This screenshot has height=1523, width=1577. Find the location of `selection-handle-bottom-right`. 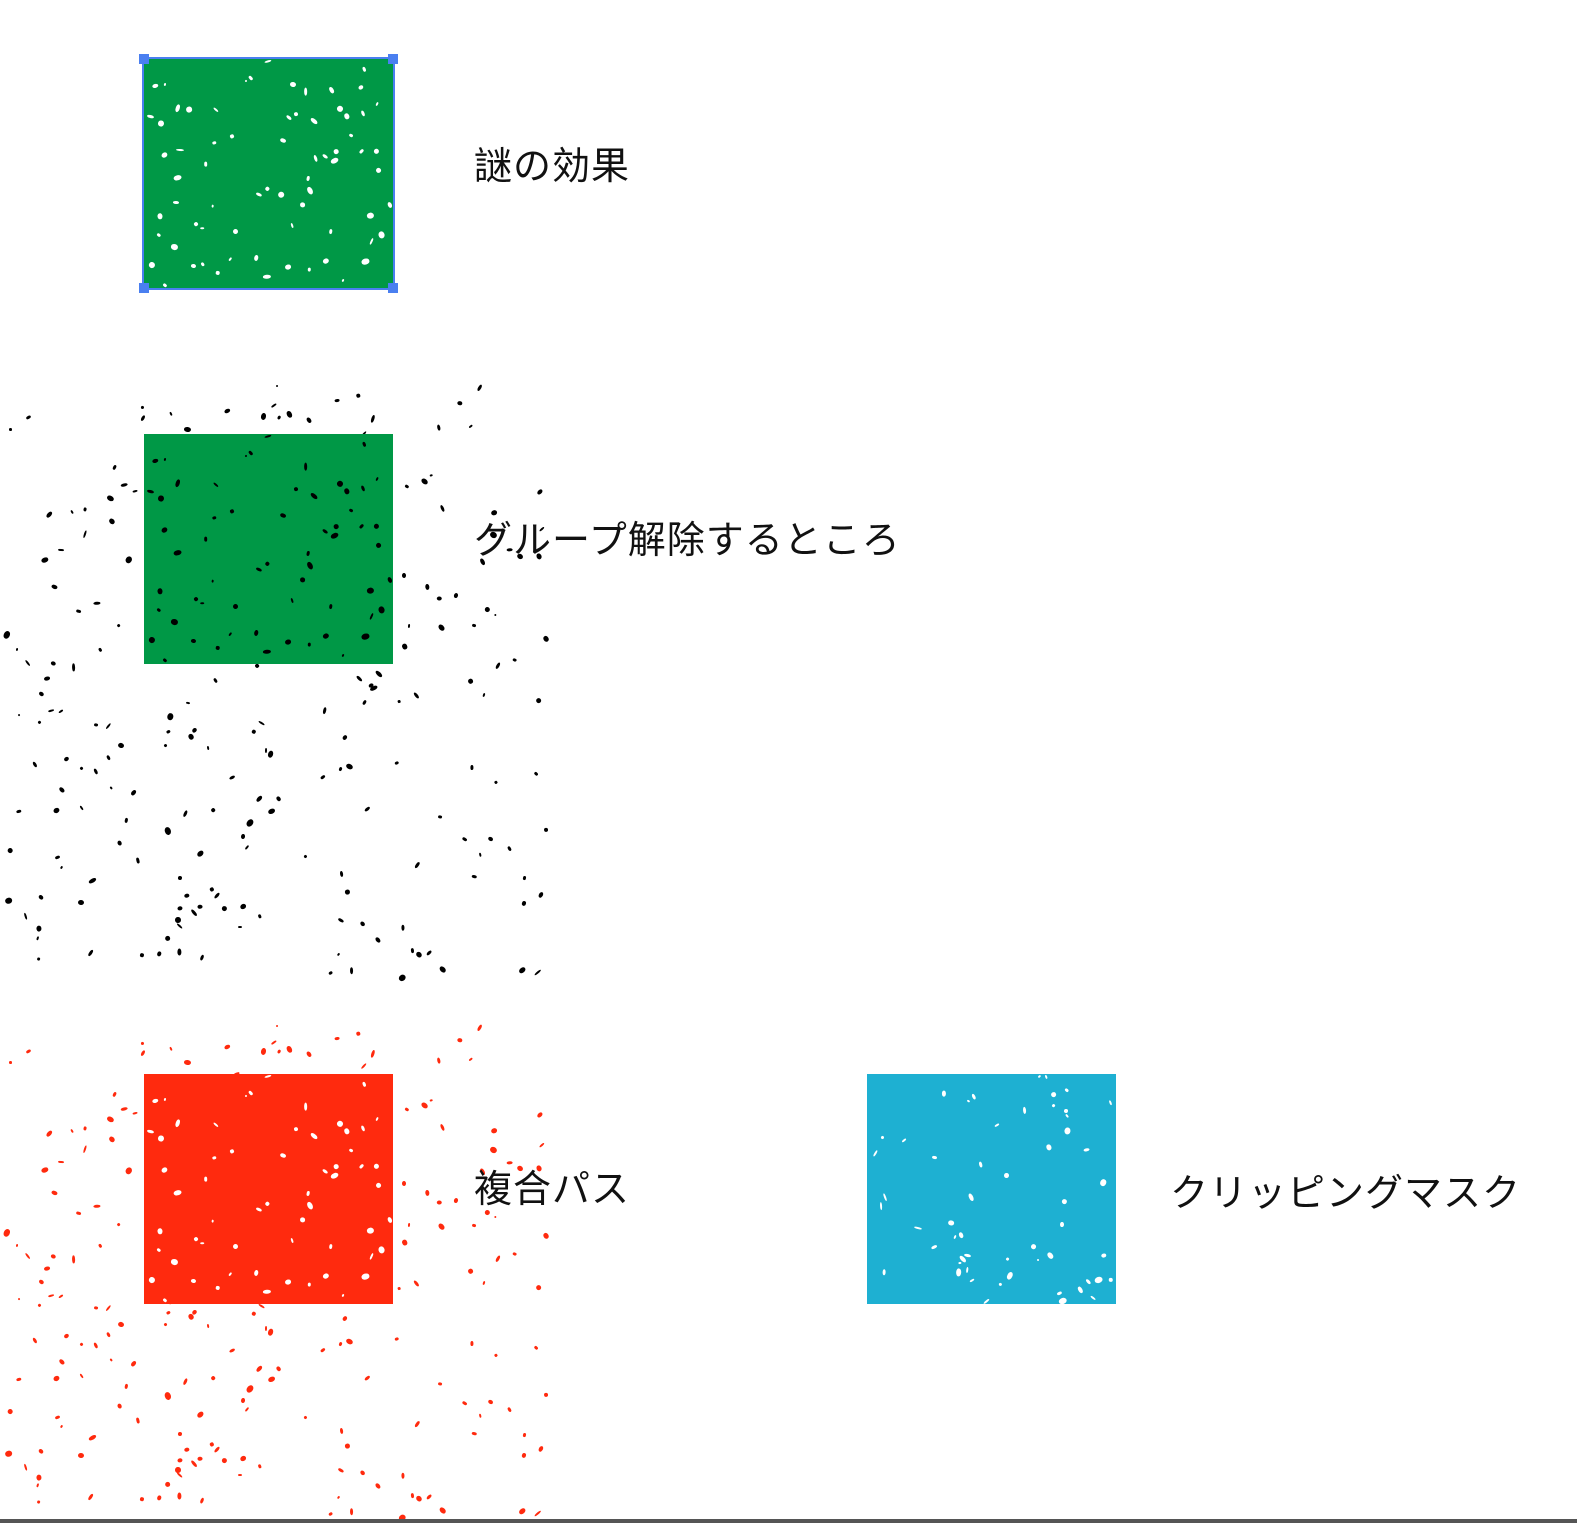

selection-handle-bottom-right is located at coordinates (393, 288).